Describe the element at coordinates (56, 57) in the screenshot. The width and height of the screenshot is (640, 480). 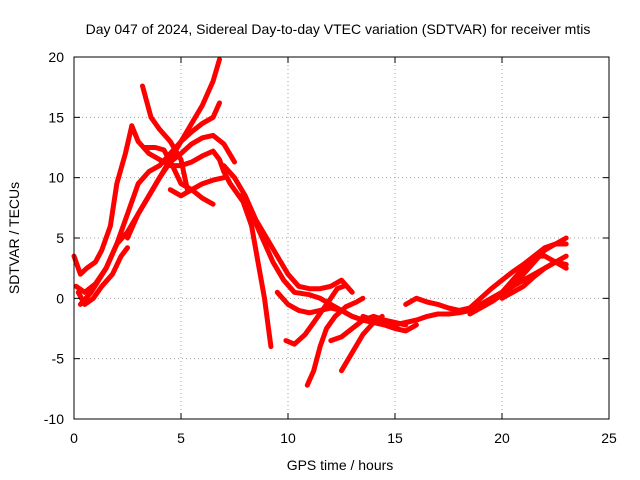
I see `y-tick-label: 20` at that location.